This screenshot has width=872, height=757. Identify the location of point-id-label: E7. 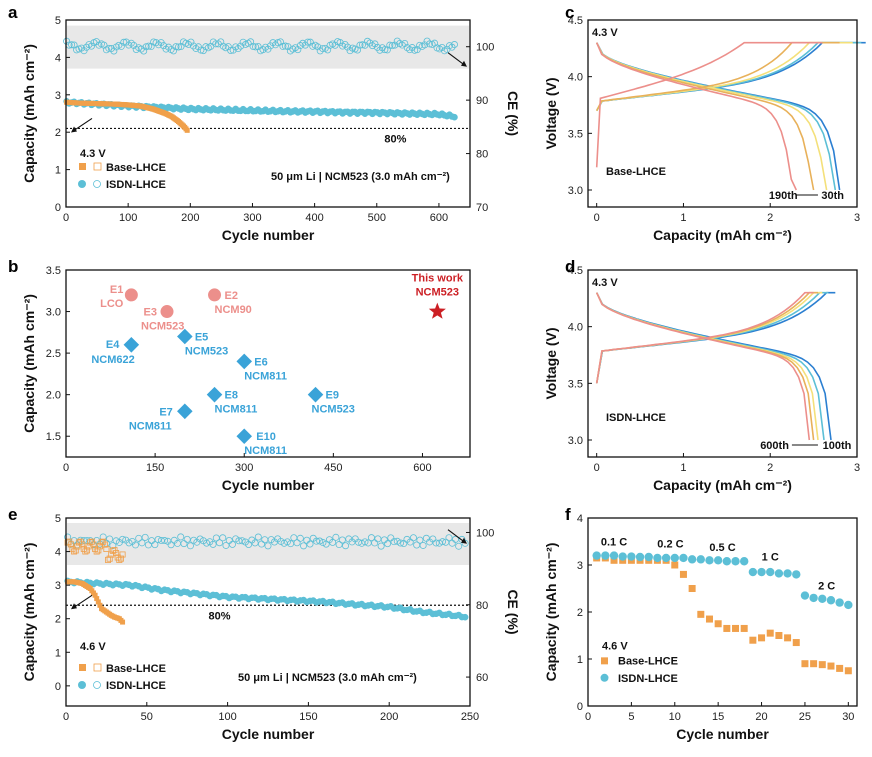
(165, 412).